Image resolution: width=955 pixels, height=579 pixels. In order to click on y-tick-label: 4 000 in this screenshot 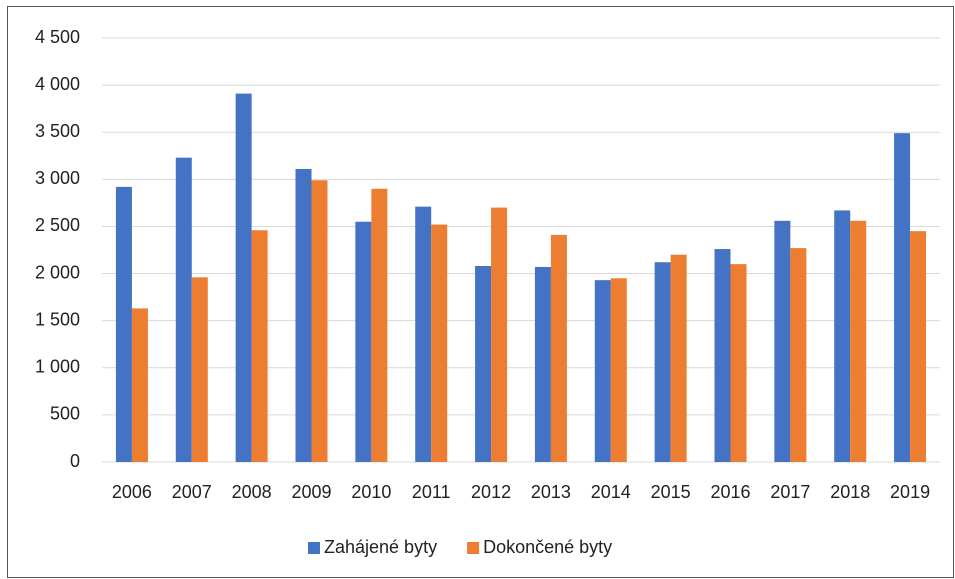, I will do `click(57, 84)`.